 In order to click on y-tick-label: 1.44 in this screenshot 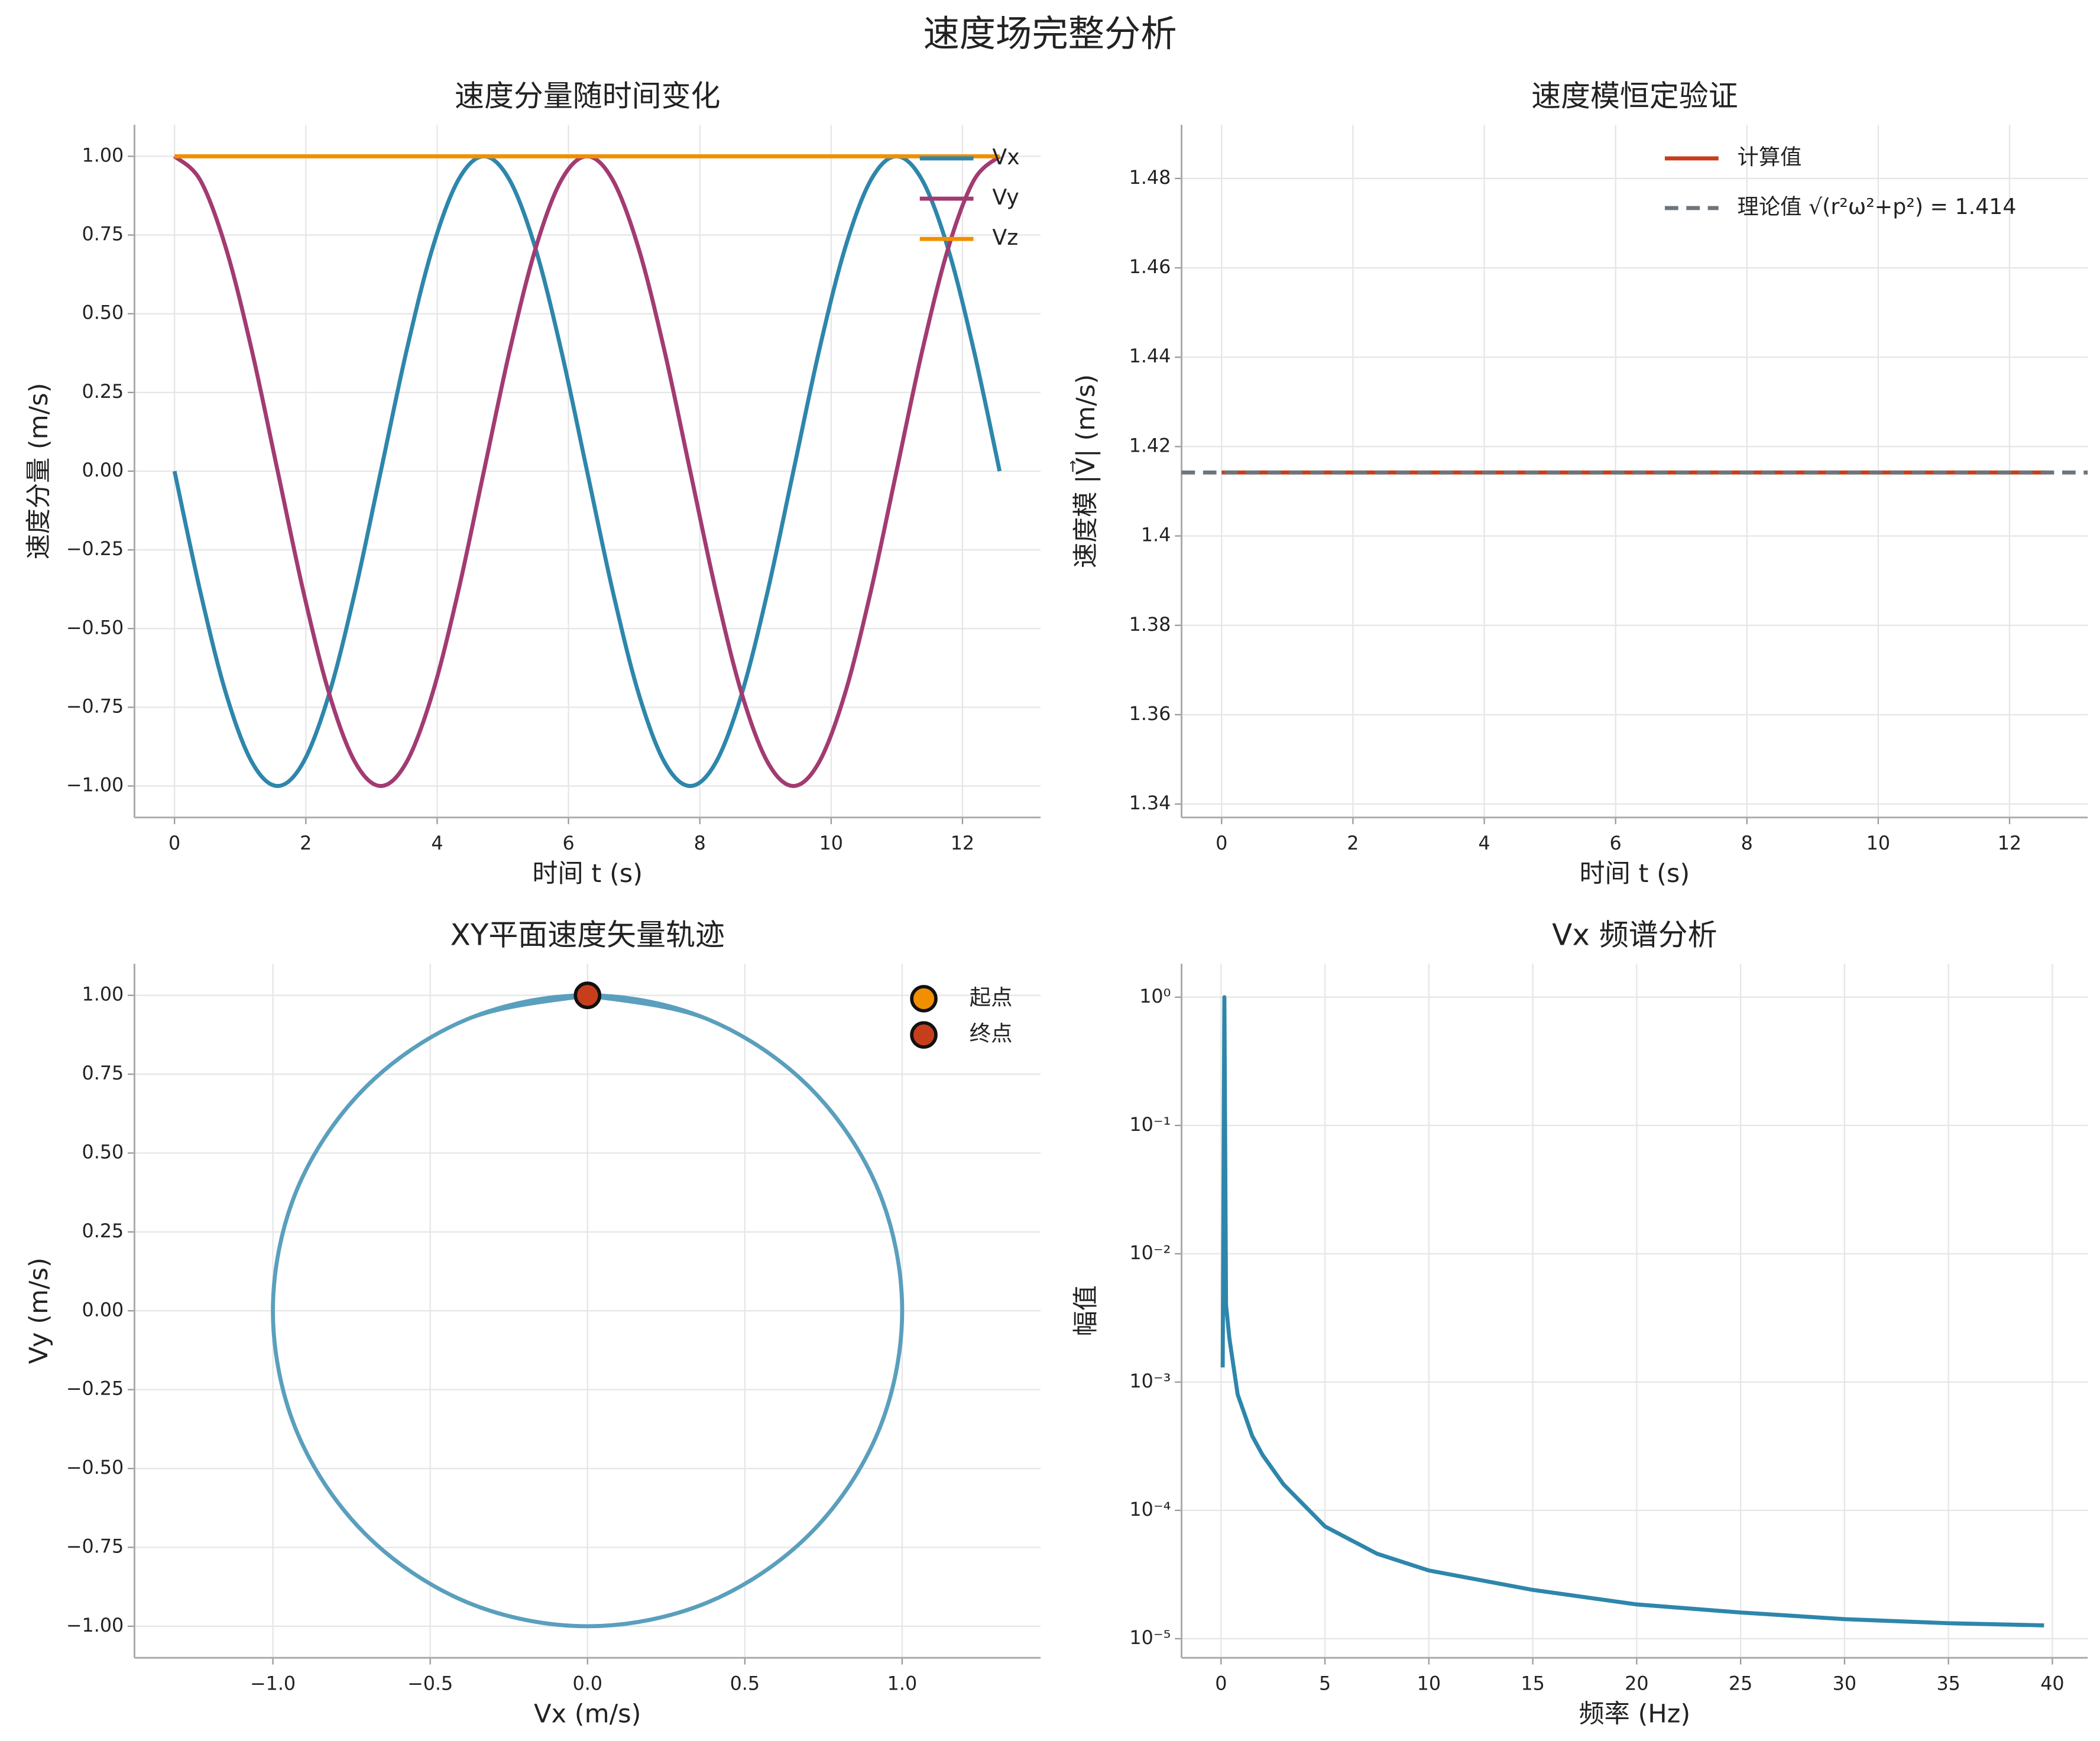, I will do `click(1150, 356)`.